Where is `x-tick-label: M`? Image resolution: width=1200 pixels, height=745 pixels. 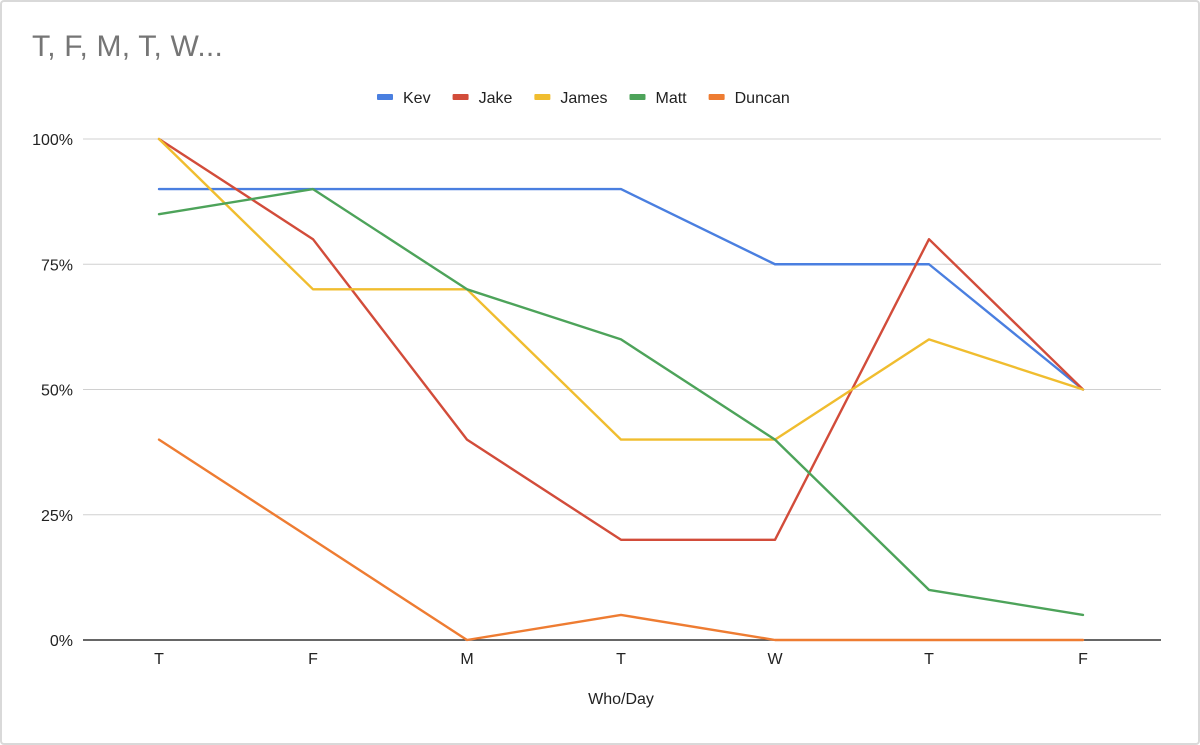
x-tick-label: M is located at coordinates (466, 659).